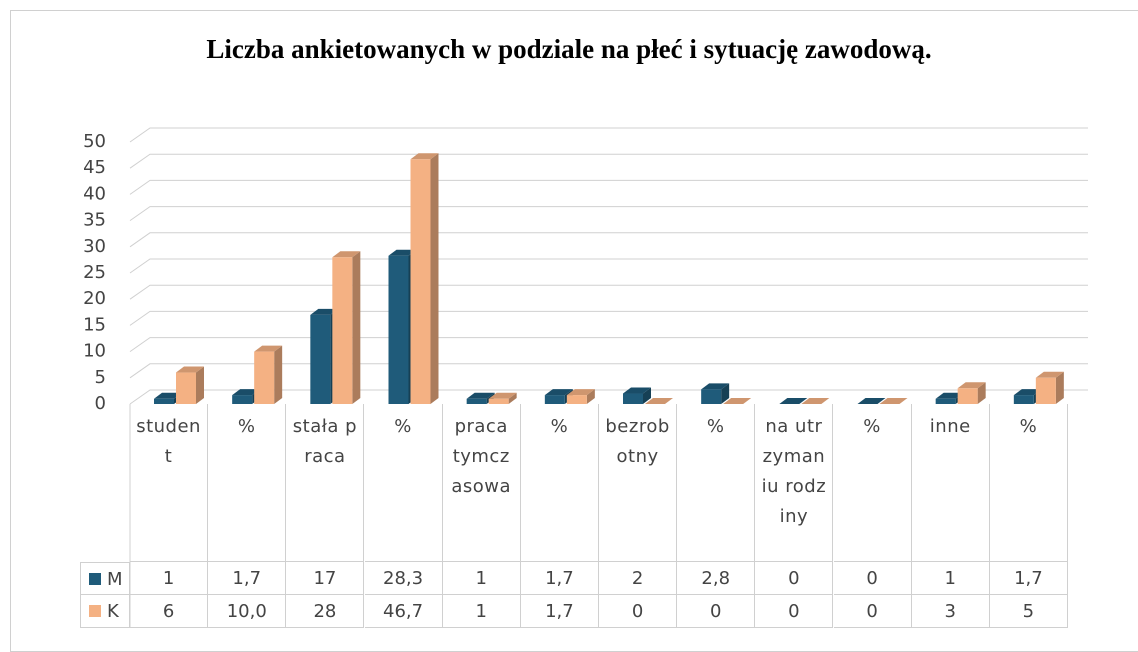 The height and width of the screenshot is (652, 1138). I want to click on y-tick-label: 20, so click(94, 298).